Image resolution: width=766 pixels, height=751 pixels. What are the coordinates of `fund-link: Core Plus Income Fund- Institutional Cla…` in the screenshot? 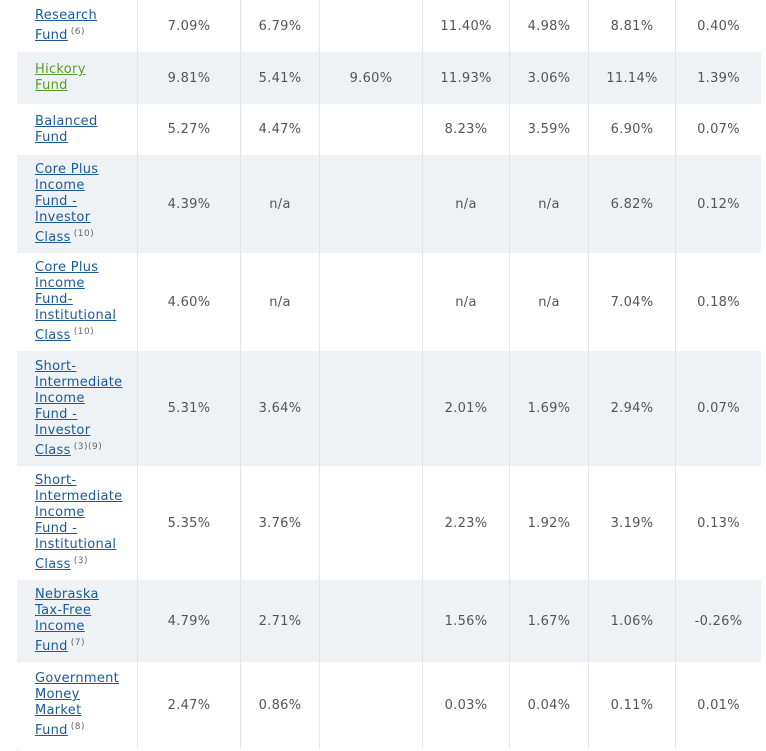 It's located at (76, 301).